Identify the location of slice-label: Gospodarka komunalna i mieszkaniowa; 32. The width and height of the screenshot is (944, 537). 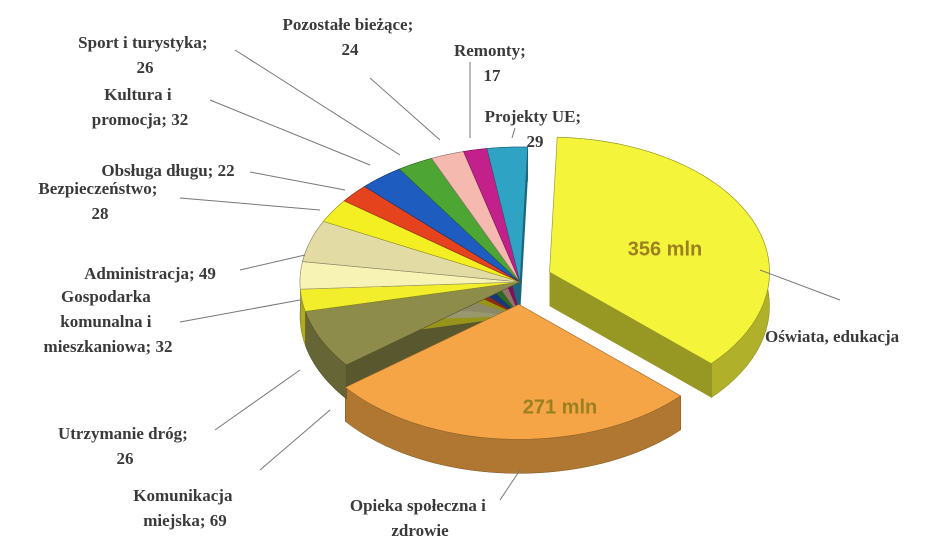
(108, 321).